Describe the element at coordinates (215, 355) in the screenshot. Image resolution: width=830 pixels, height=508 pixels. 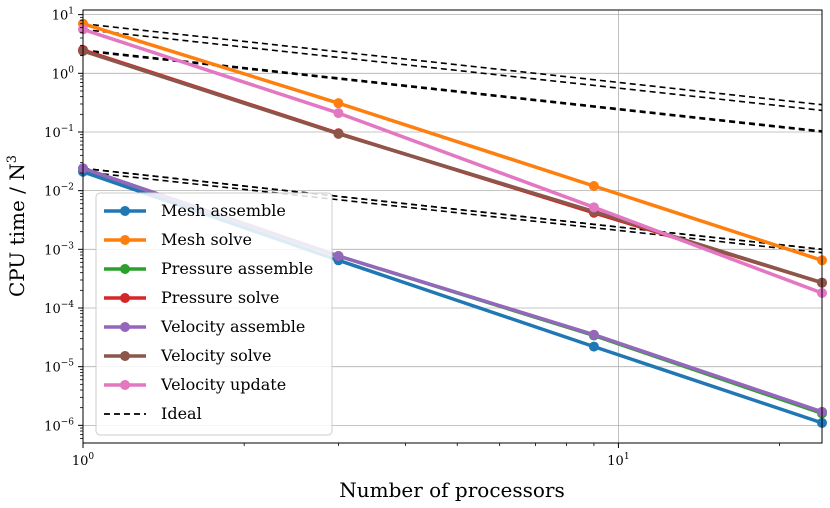
I see `legend-label: Velocity solve` at that location.